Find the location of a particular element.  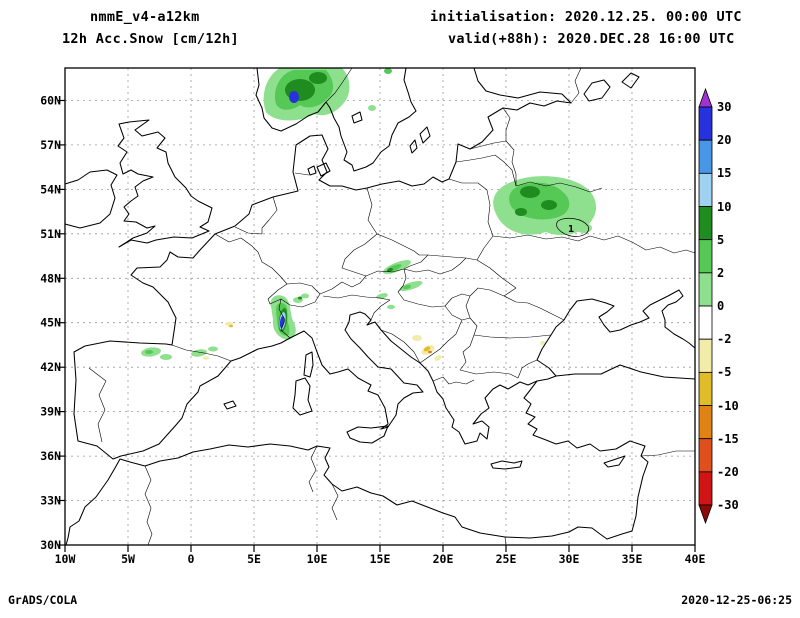

border-lithuania-belarus is located at coordinates (505, 170).